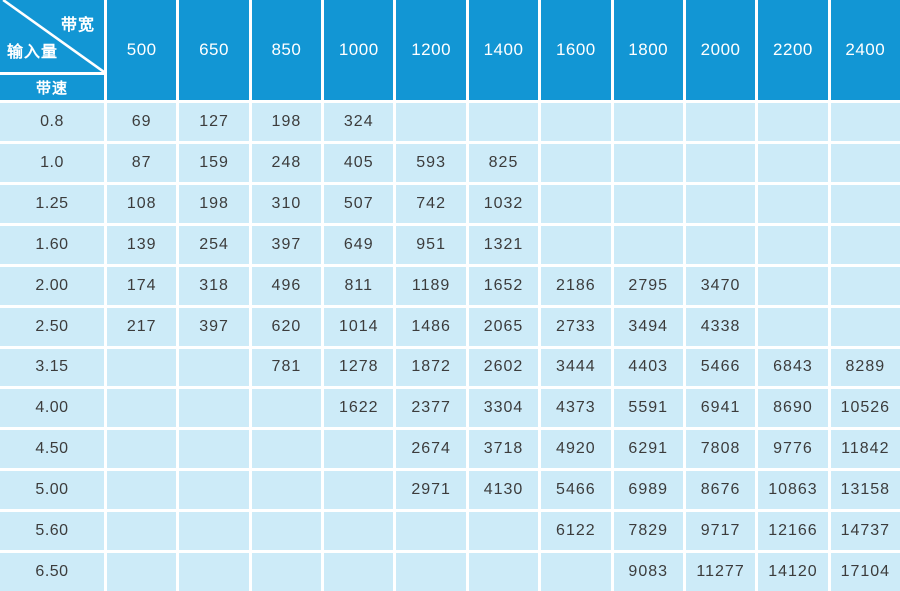  Describe the element at coordinates (793, 367) in the screenshot. I see `table-cell: 6843` at that location.